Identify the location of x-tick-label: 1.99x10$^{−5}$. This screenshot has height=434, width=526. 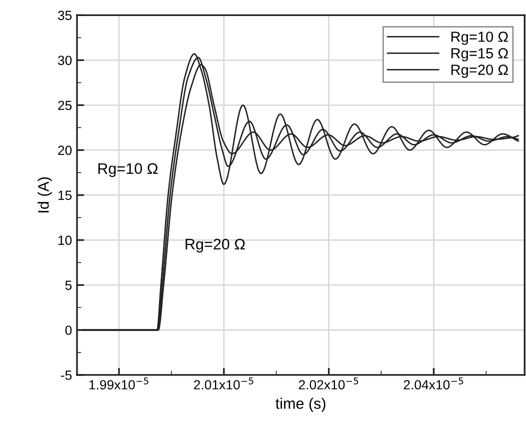
(118, 384).